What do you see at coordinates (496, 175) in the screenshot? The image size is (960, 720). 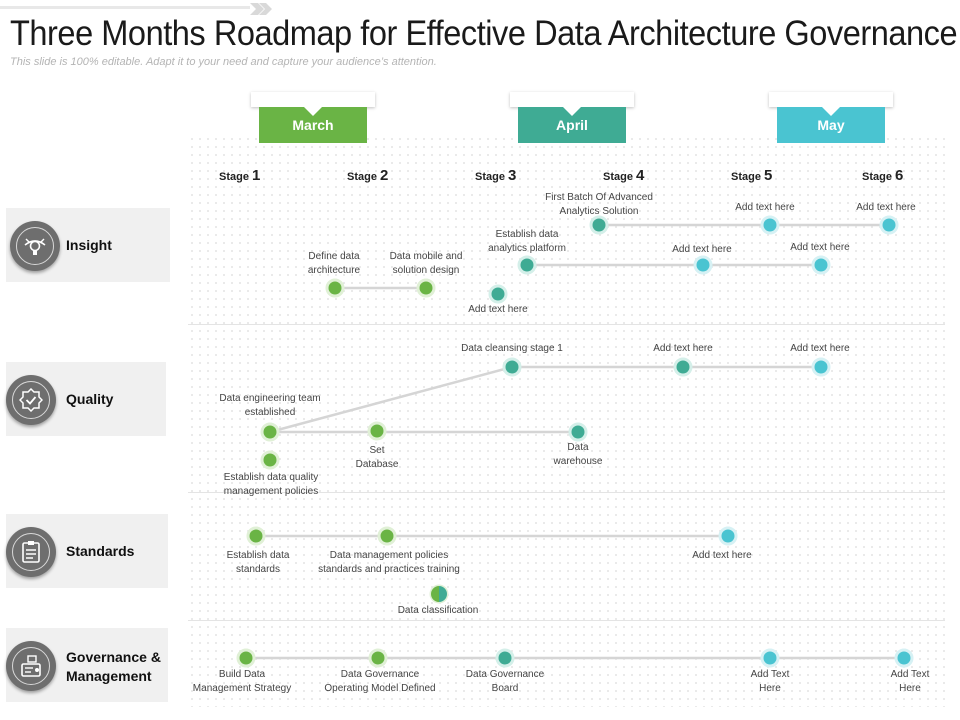 I see `stage-3: Stage 3` at bounding box center [496, 175].